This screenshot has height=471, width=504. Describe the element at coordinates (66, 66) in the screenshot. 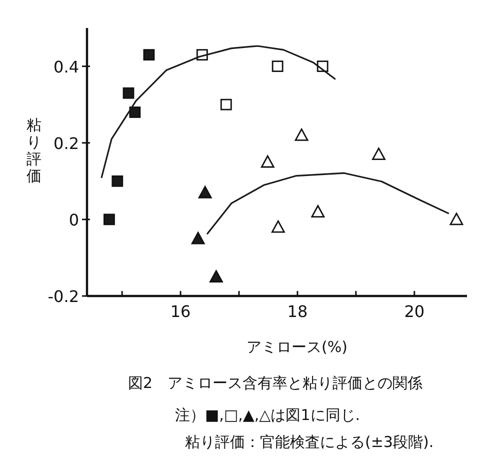

I see `y-tick-label: 0.4` at that location.